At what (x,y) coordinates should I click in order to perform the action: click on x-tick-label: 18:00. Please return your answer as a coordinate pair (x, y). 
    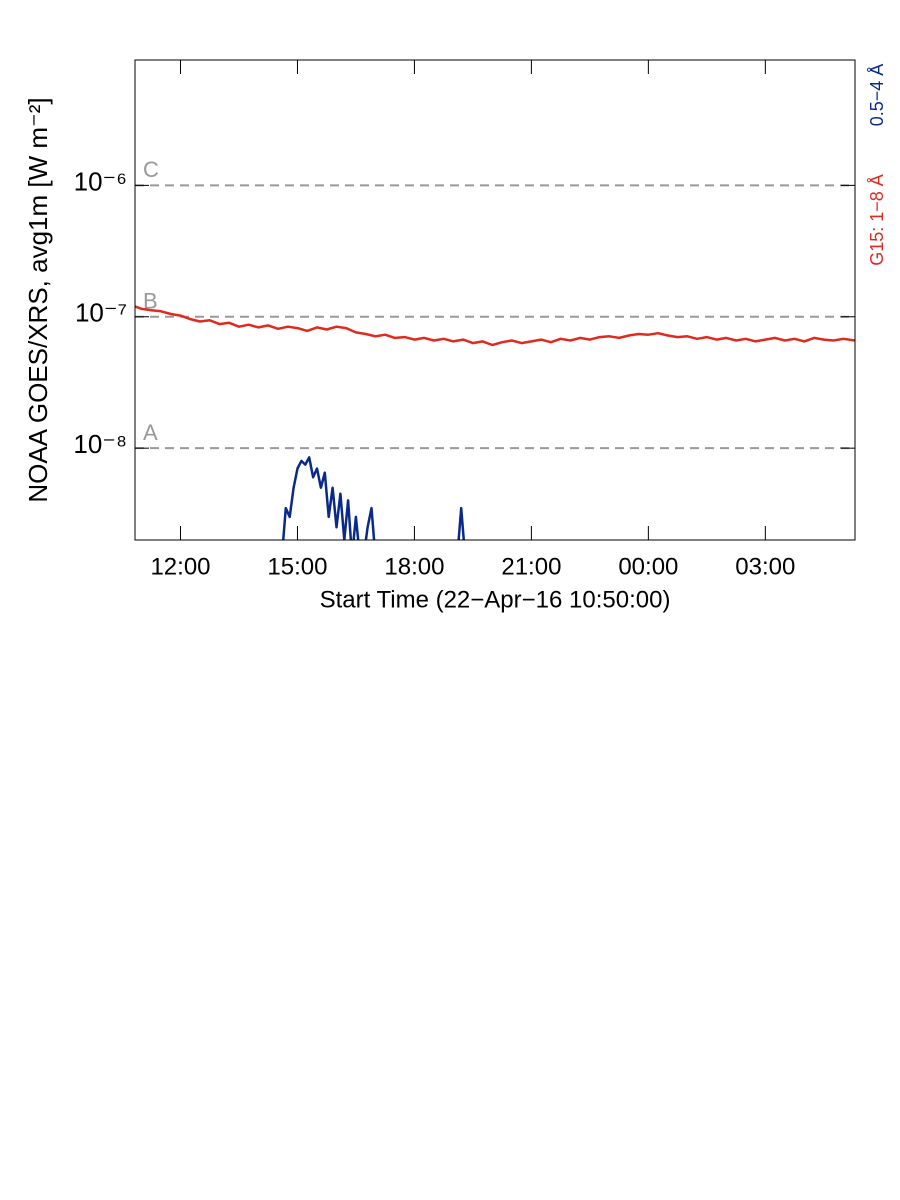
    Looking at the image, I should click on (414, 566).